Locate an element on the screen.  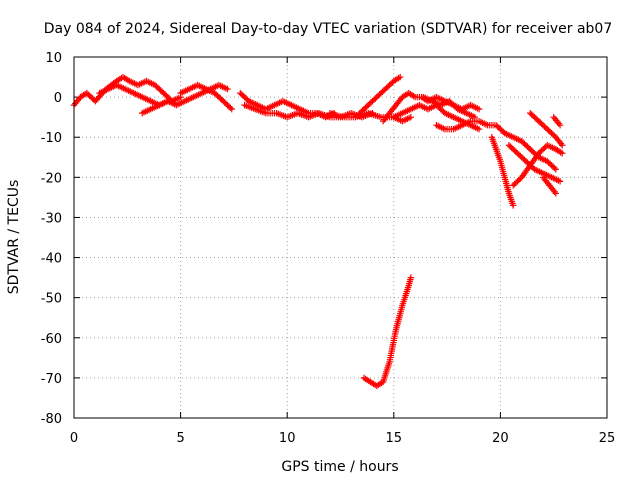
series-track-n is located at coordinates (534, 163).